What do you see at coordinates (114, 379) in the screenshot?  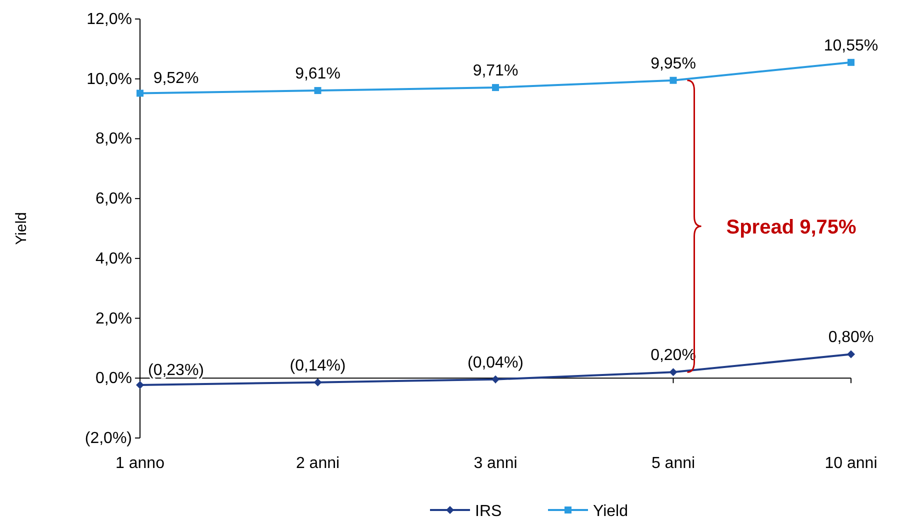 I see `y-tick-label: 0,0%` at bounding box center [114, 379].